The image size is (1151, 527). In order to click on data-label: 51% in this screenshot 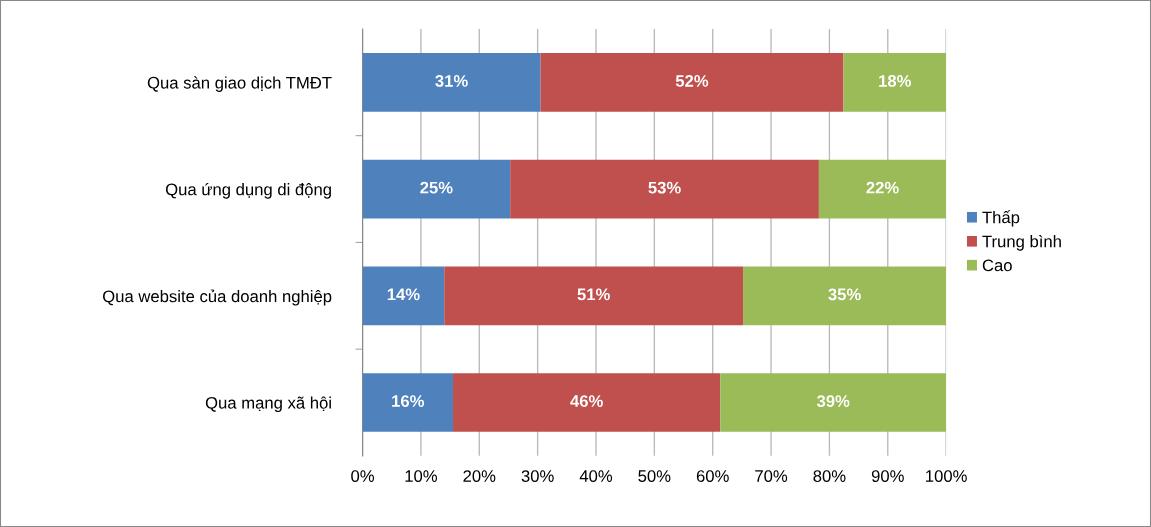, I will do `click(593, 294)`.